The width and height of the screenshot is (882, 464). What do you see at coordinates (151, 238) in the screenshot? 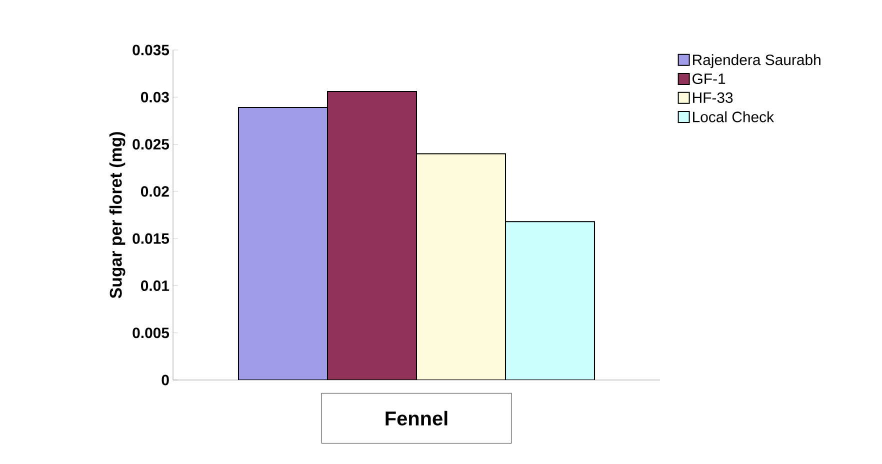
I see `y-tick-label: 0.015` at bounding box center [151, 238].